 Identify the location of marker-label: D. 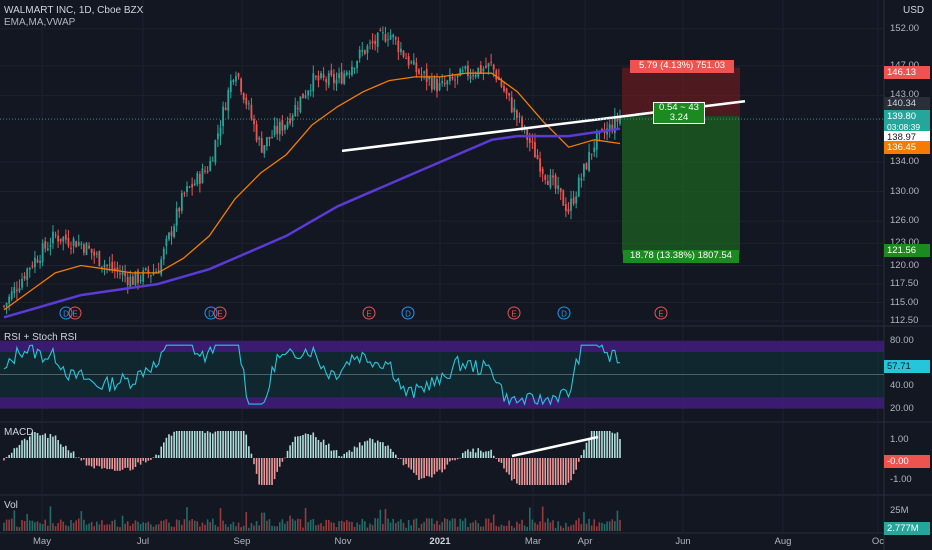
(408, 314).